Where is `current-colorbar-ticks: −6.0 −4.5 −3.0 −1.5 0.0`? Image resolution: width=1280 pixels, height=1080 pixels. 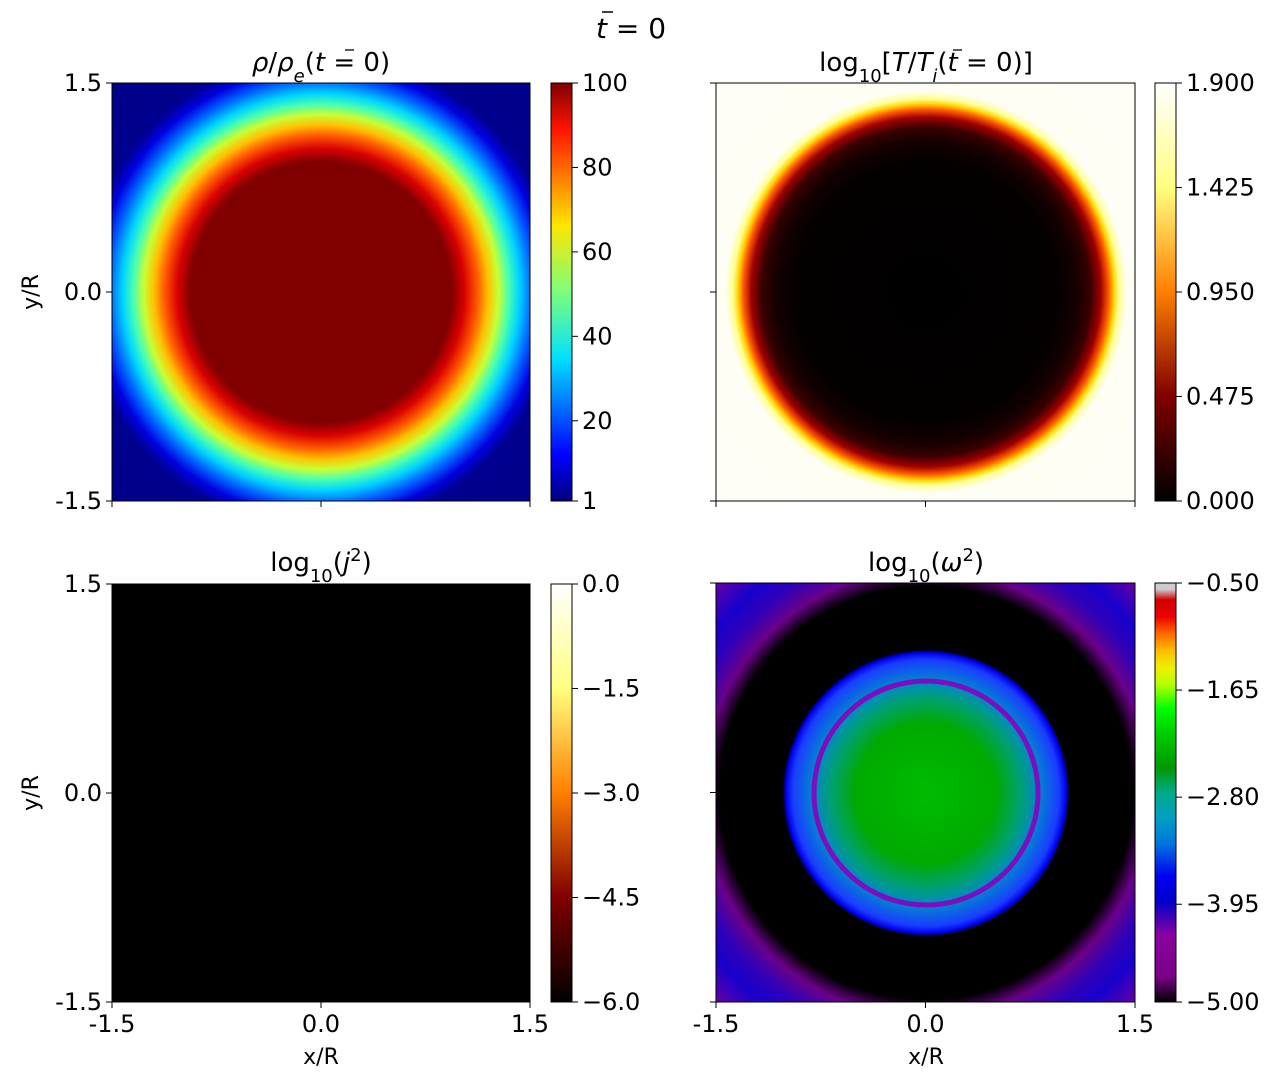
current-colorbar-ticks: −6.0 −4.5 −3.0 −1.5 0.0 is located at coordinates (606, 793).